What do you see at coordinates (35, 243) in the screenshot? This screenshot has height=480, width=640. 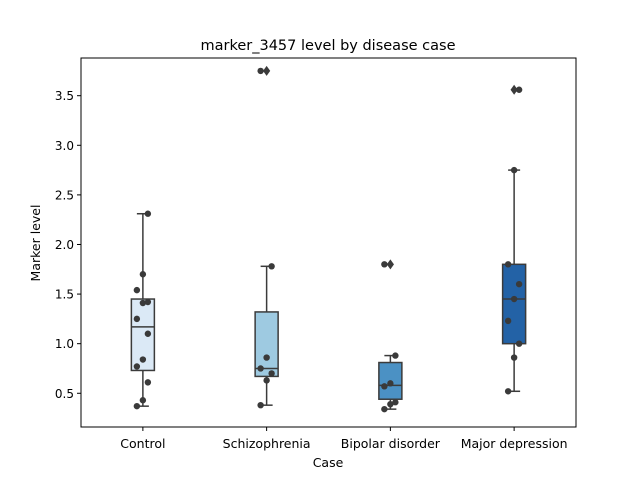 I see `y-axis-label: Marker level` at bounding box center [35, 243].